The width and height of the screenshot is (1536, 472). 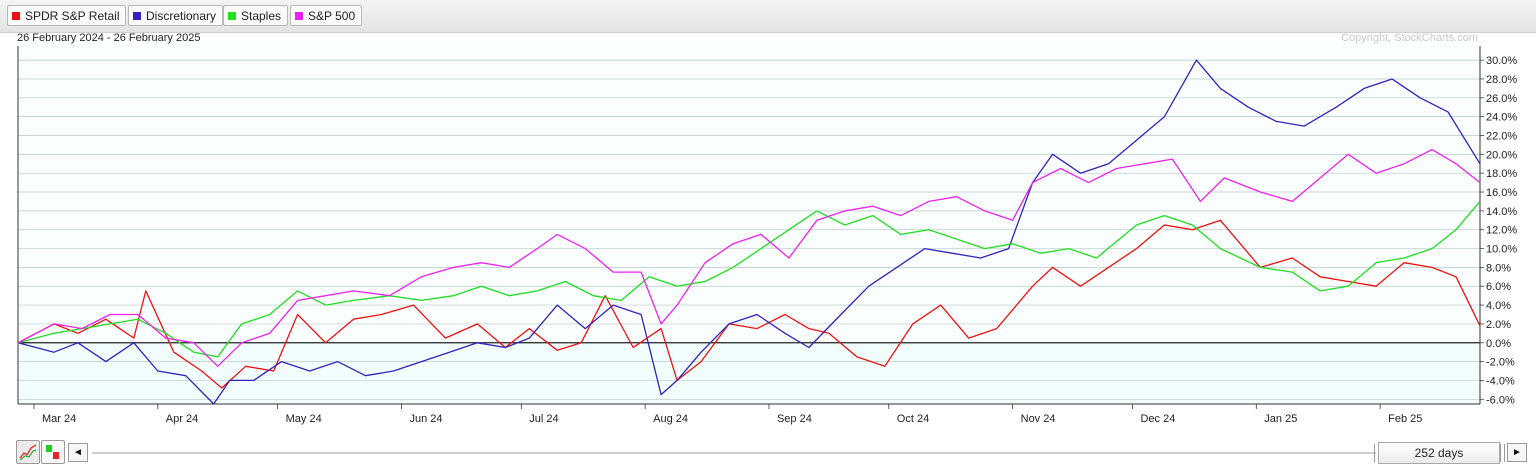 I want to click on candle-chart-icon, so click(x=52, y=452).